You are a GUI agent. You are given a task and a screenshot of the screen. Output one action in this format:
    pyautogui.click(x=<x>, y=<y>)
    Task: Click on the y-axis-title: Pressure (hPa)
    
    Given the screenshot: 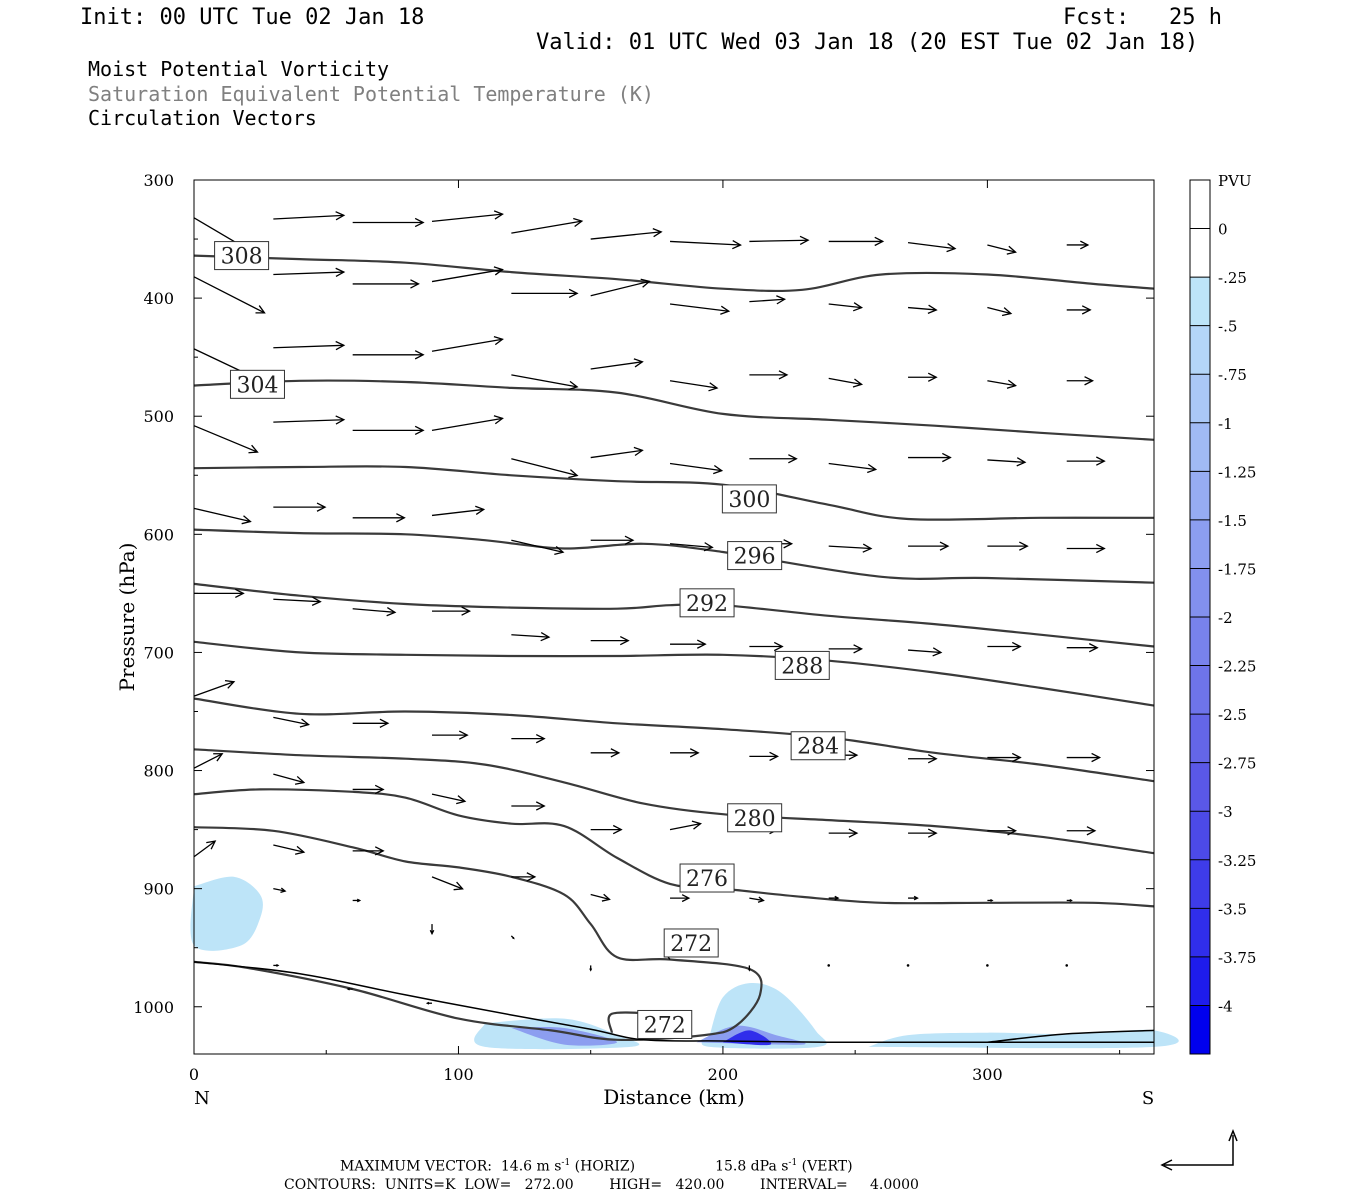 What is the action you would take?
    pyautogui.click(x=127, y=617)
    